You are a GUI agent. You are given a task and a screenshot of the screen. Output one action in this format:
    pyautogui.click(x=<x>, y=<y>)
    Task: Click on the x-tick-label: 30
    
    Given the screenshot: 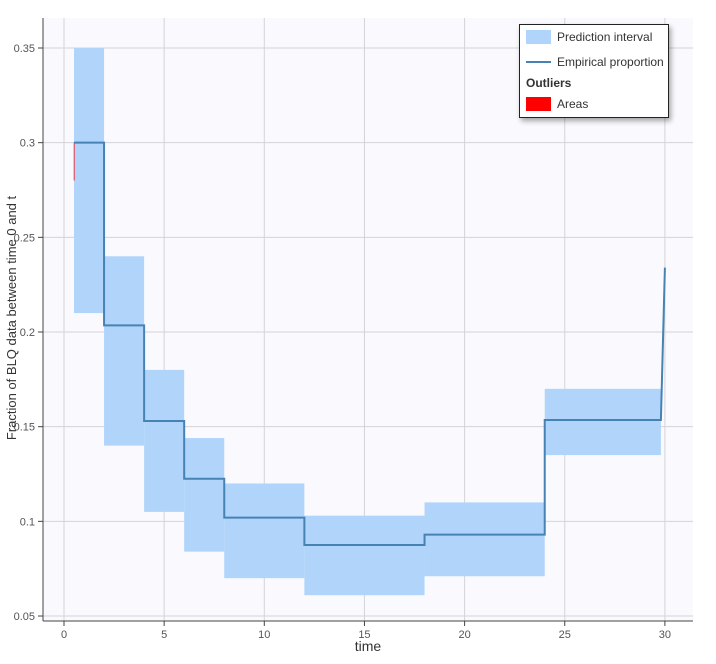 What is the action you would take?
    pyautogui.click(x=665, y=635)
    